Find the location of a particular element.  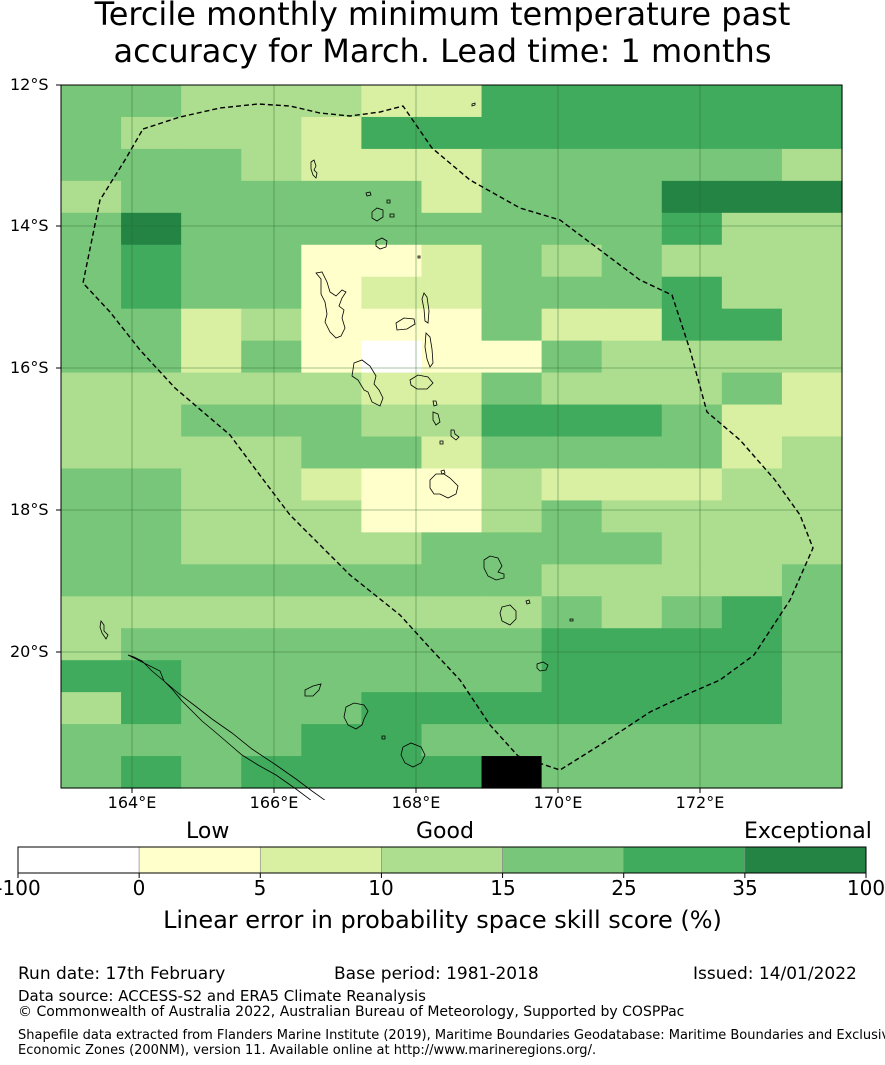

island-ambrym is located at coordinates (421, 382).